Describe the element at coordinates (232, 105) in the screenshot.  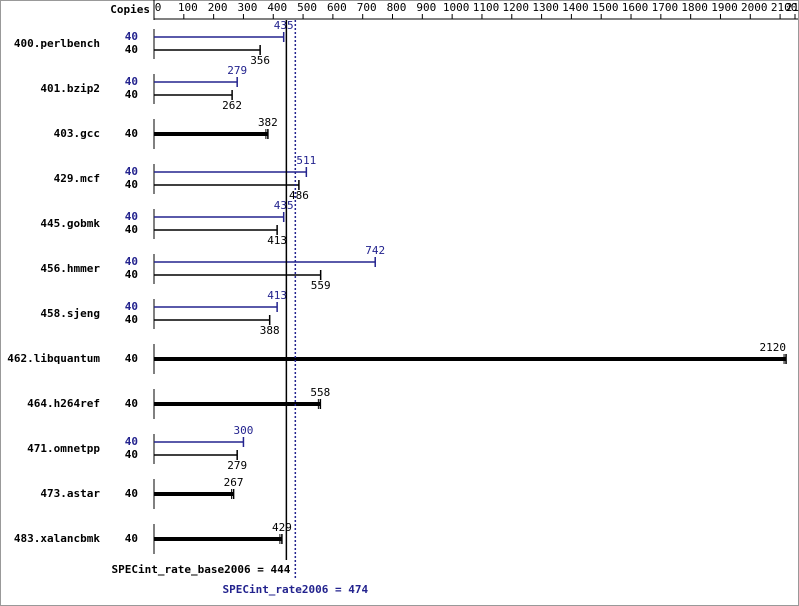
I see `value-label: 262` at that location.